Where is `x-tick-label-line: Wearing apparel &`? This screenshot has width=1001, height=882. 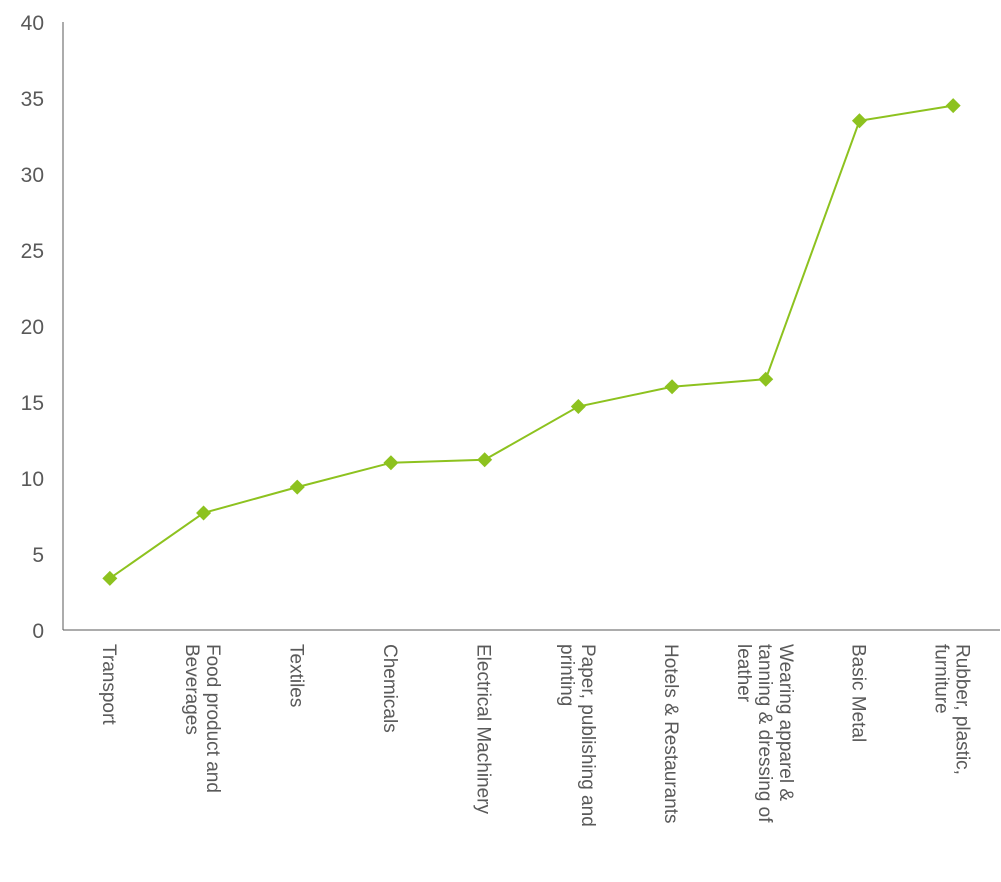 x-tick-label-line: Wearing apparel & is located at coordinates (785, 722).